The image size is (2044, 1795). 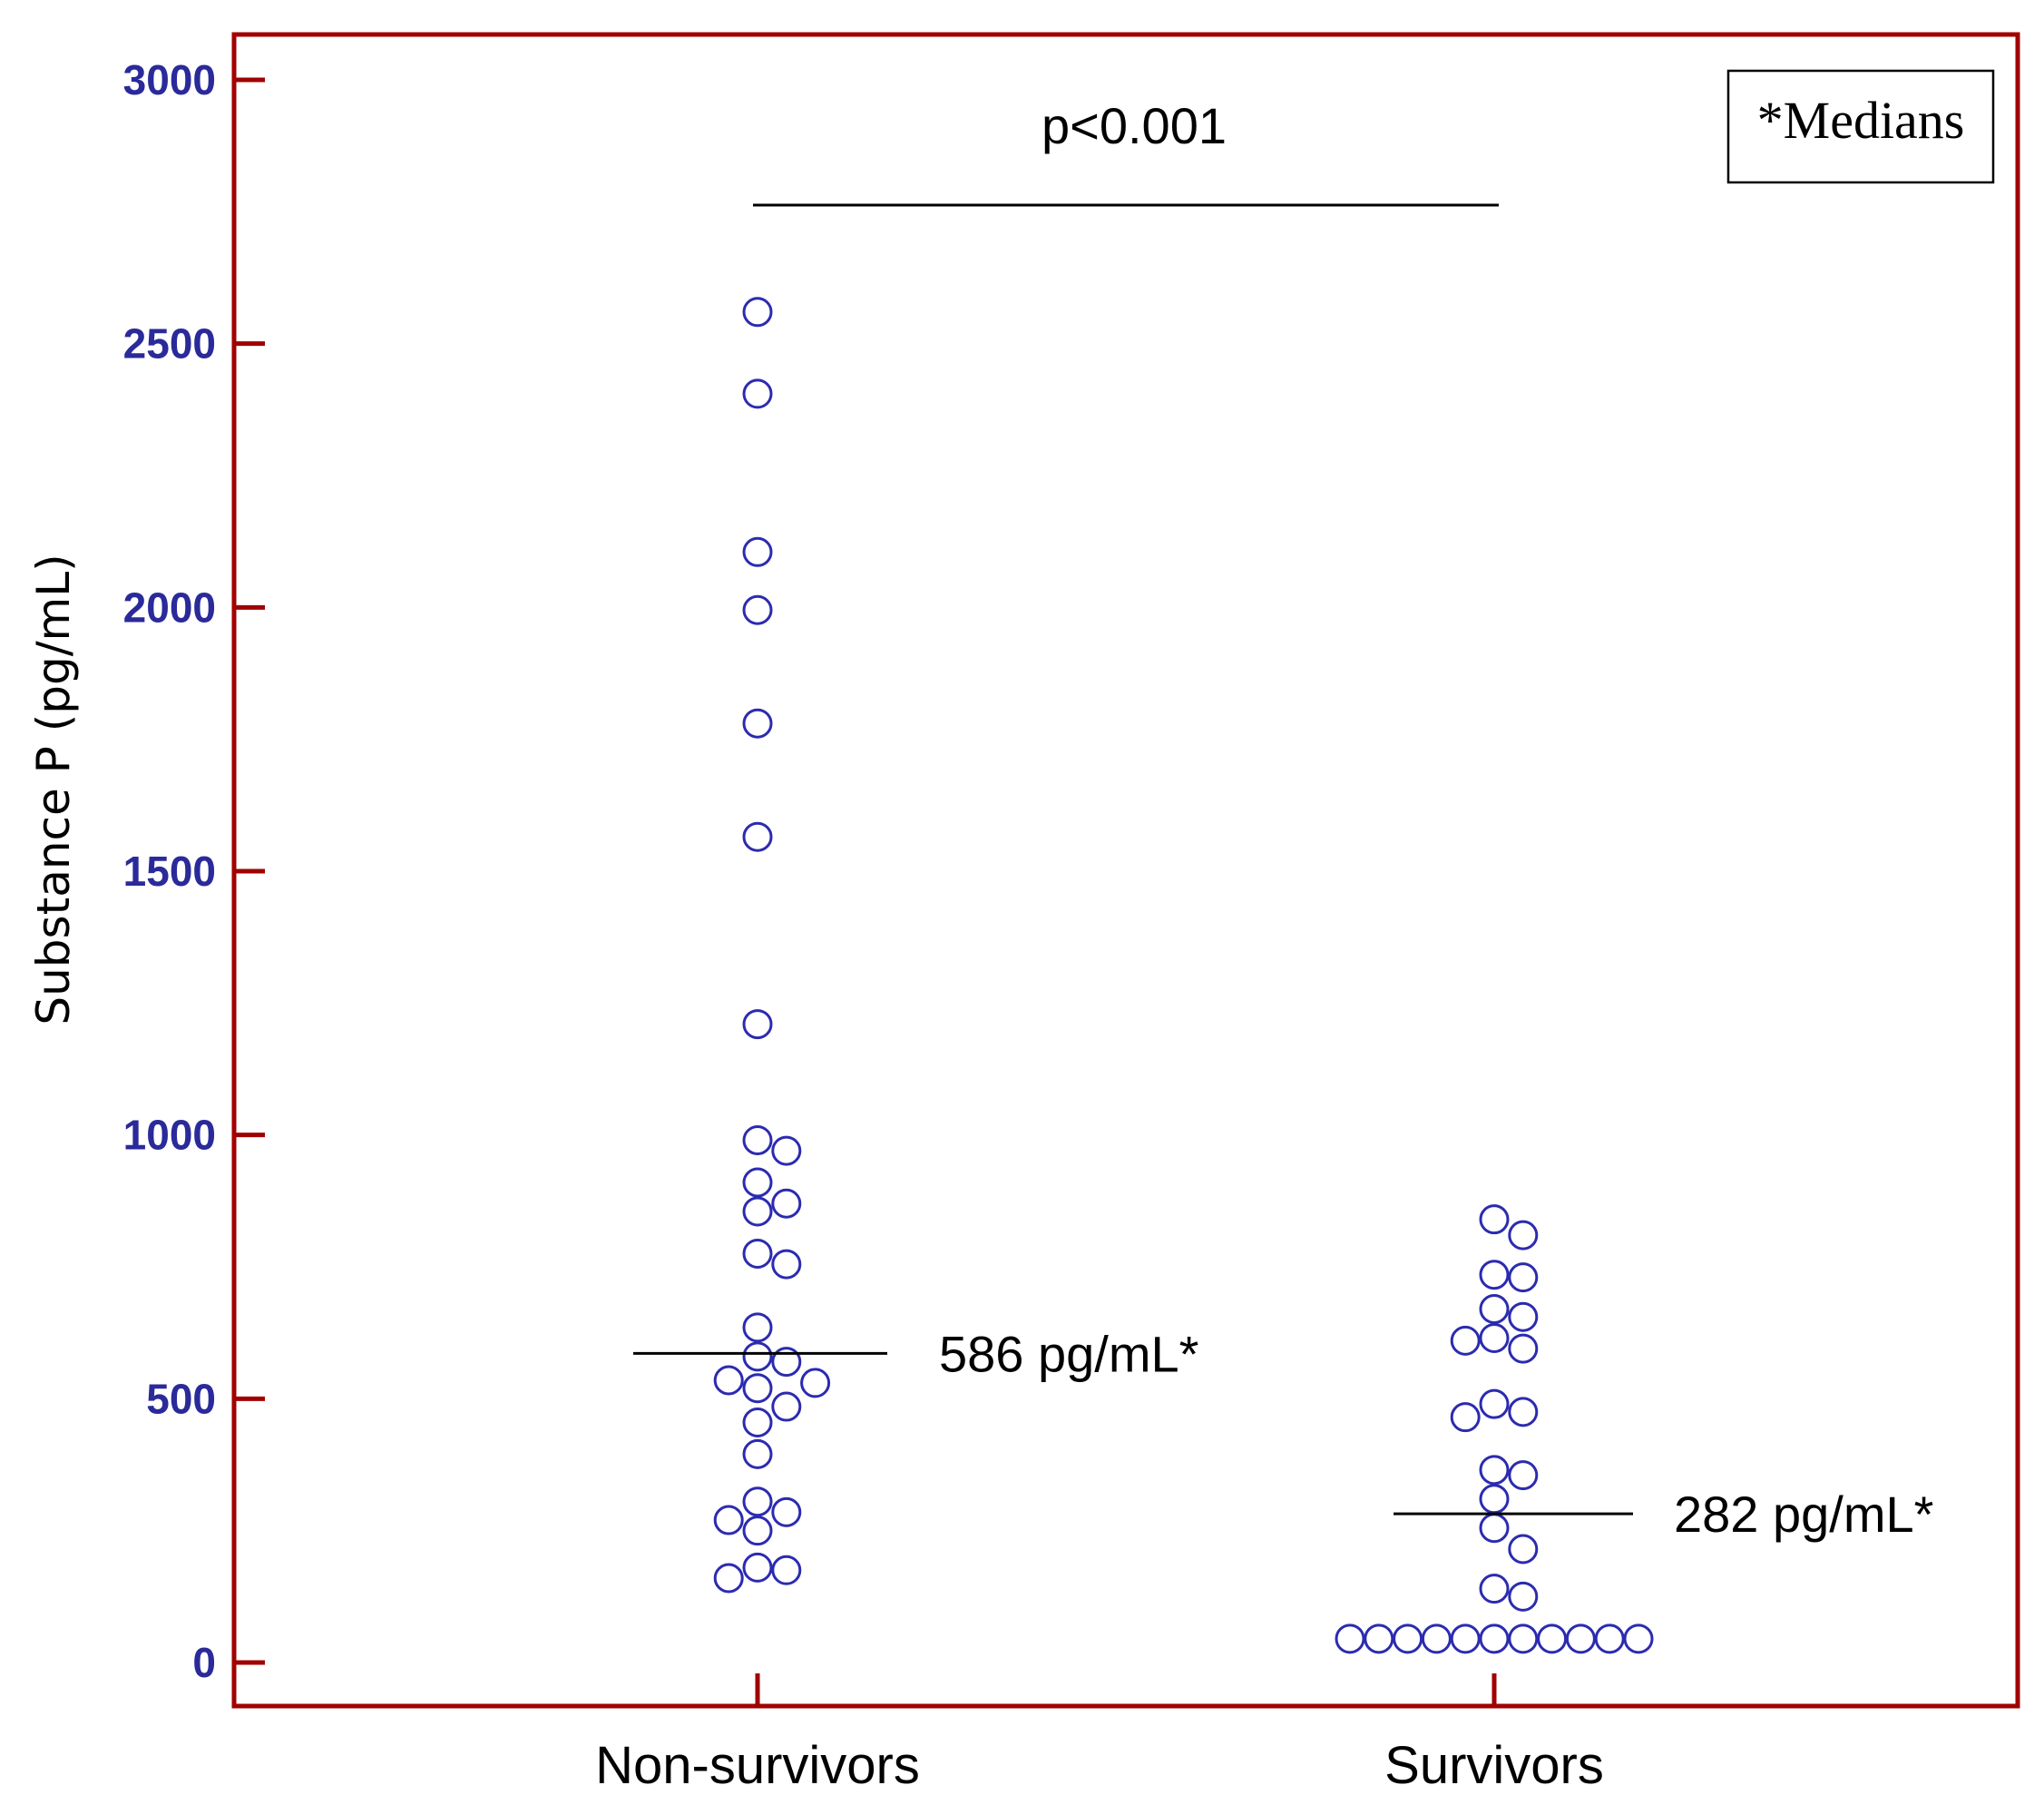 What do you see at coordinates (170, 871) in the screenshot?
I see `y-tick-label: 1500` at bounding box center [170, 871].